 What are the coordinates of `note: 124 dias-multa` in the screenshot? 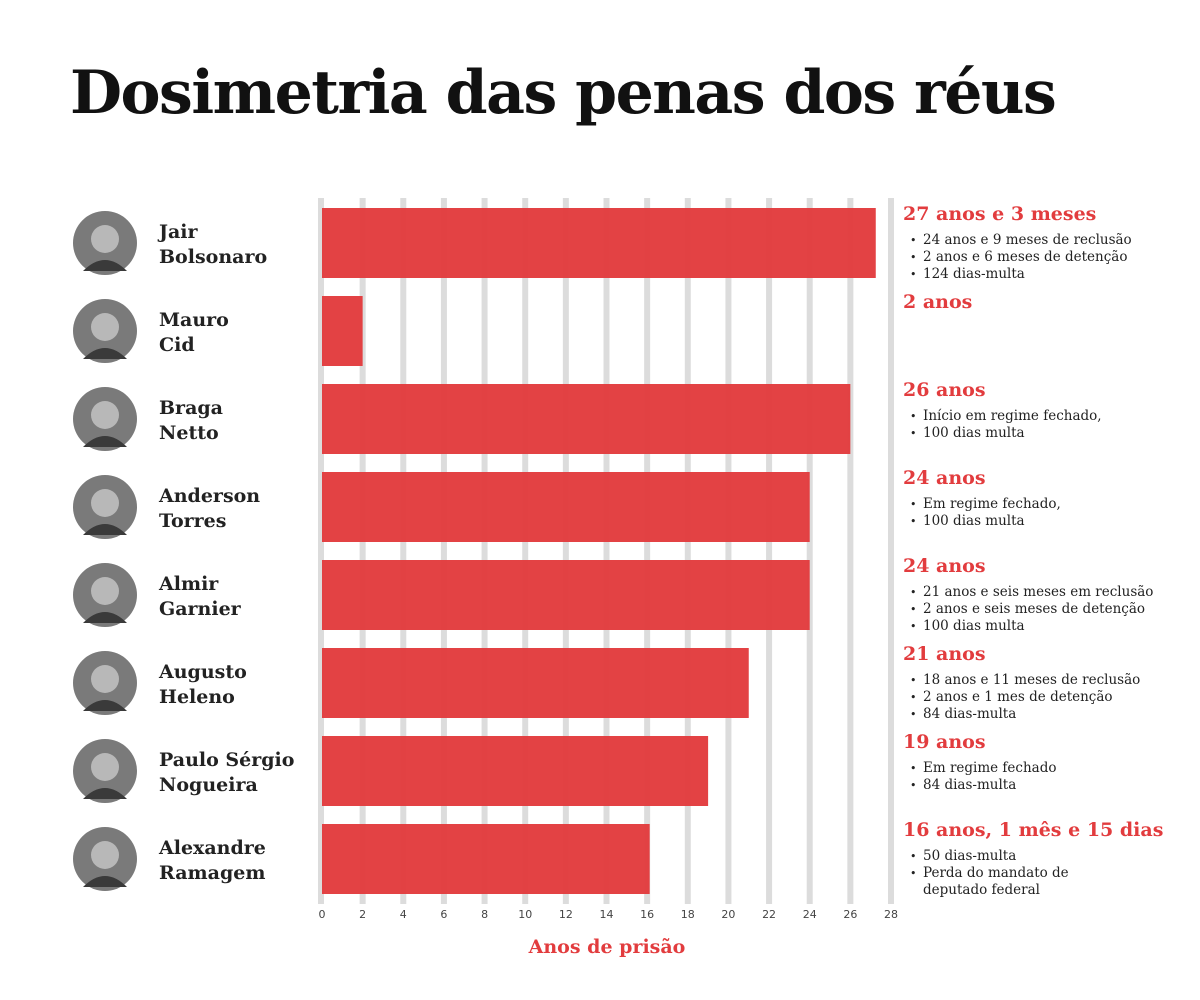 It's located at (1050, 274).